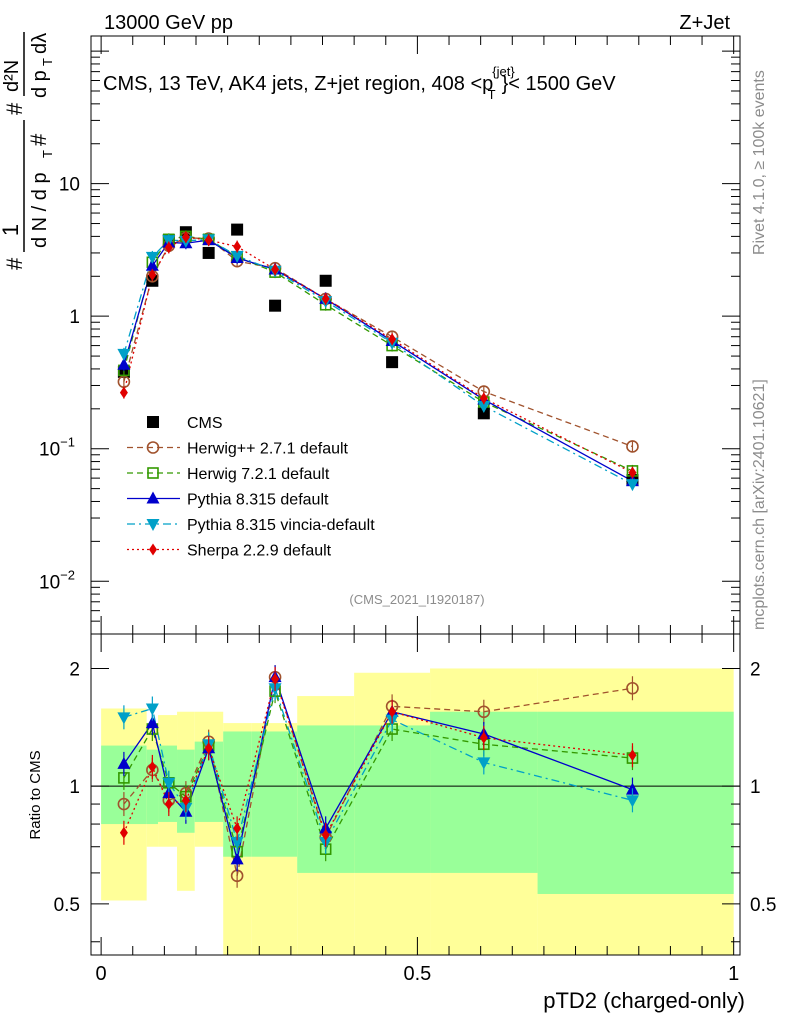 This screenshot has width=786, height=1024. I want to click on main-y-tick-label: 10, so click(69, 185).